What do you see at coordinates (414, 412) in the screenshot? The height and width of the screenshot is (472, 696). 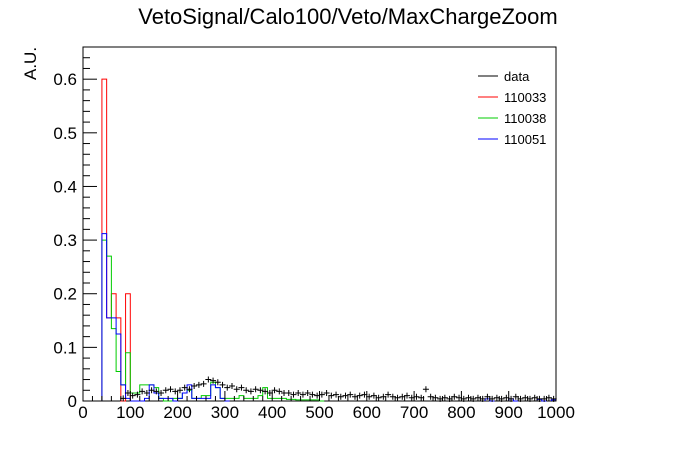 I see `x-tick-label: 700` at bounding box center [414, 412].